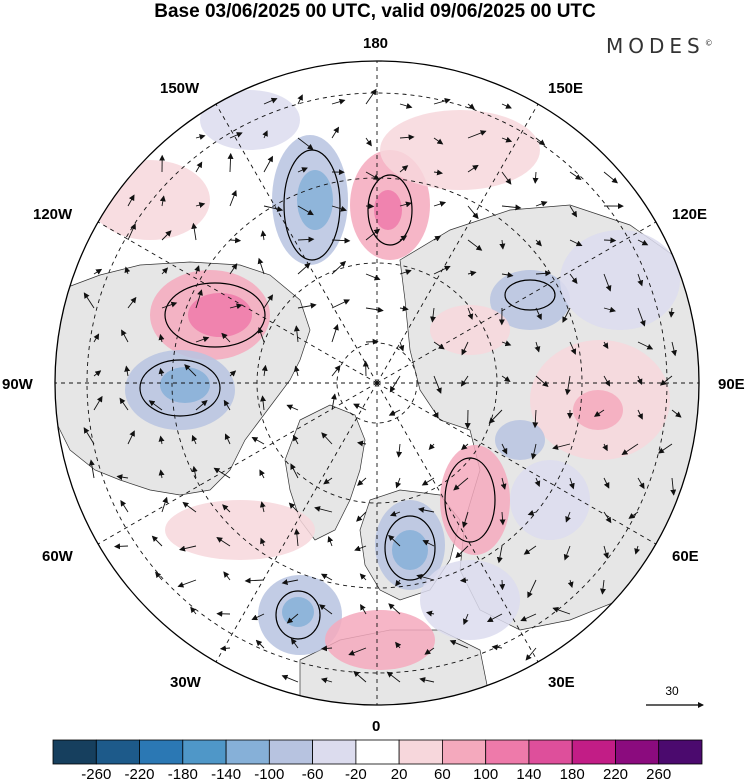 The height and width of the screenshot is (783, 750). Describe the element at coordinates (96, 774) in the screenshot. I see `colorbar-tick-label: -260` at that location.